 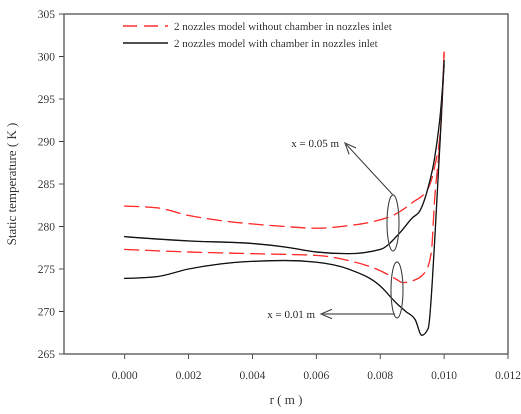 I want to click on y-axis-title: Static temperature ( K ), so click(x=11, y=184).